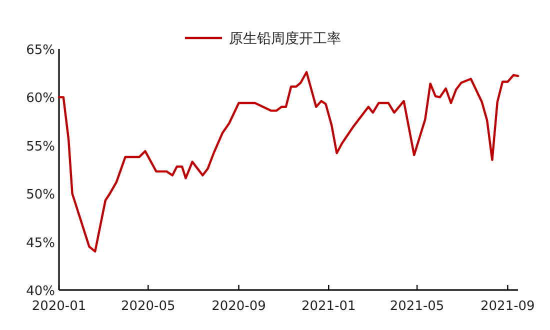 The width and height of the screenshot is (550, 330). I want to click on legend-label: 原生铅周度开工率, so click(285, 39).